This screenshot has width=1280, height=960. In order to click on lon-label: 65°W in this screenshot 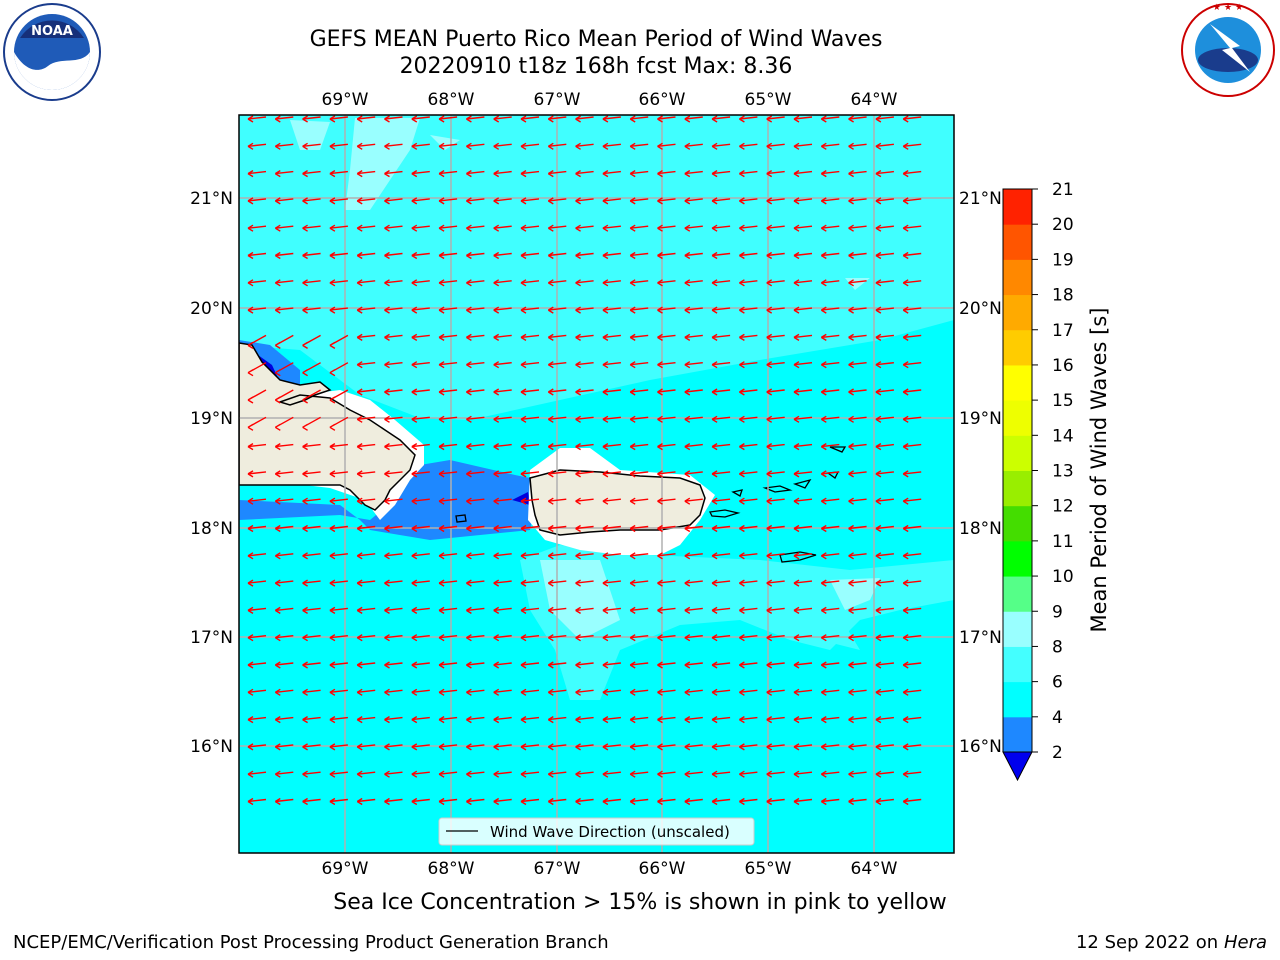, I will do `click(768, 100)`.